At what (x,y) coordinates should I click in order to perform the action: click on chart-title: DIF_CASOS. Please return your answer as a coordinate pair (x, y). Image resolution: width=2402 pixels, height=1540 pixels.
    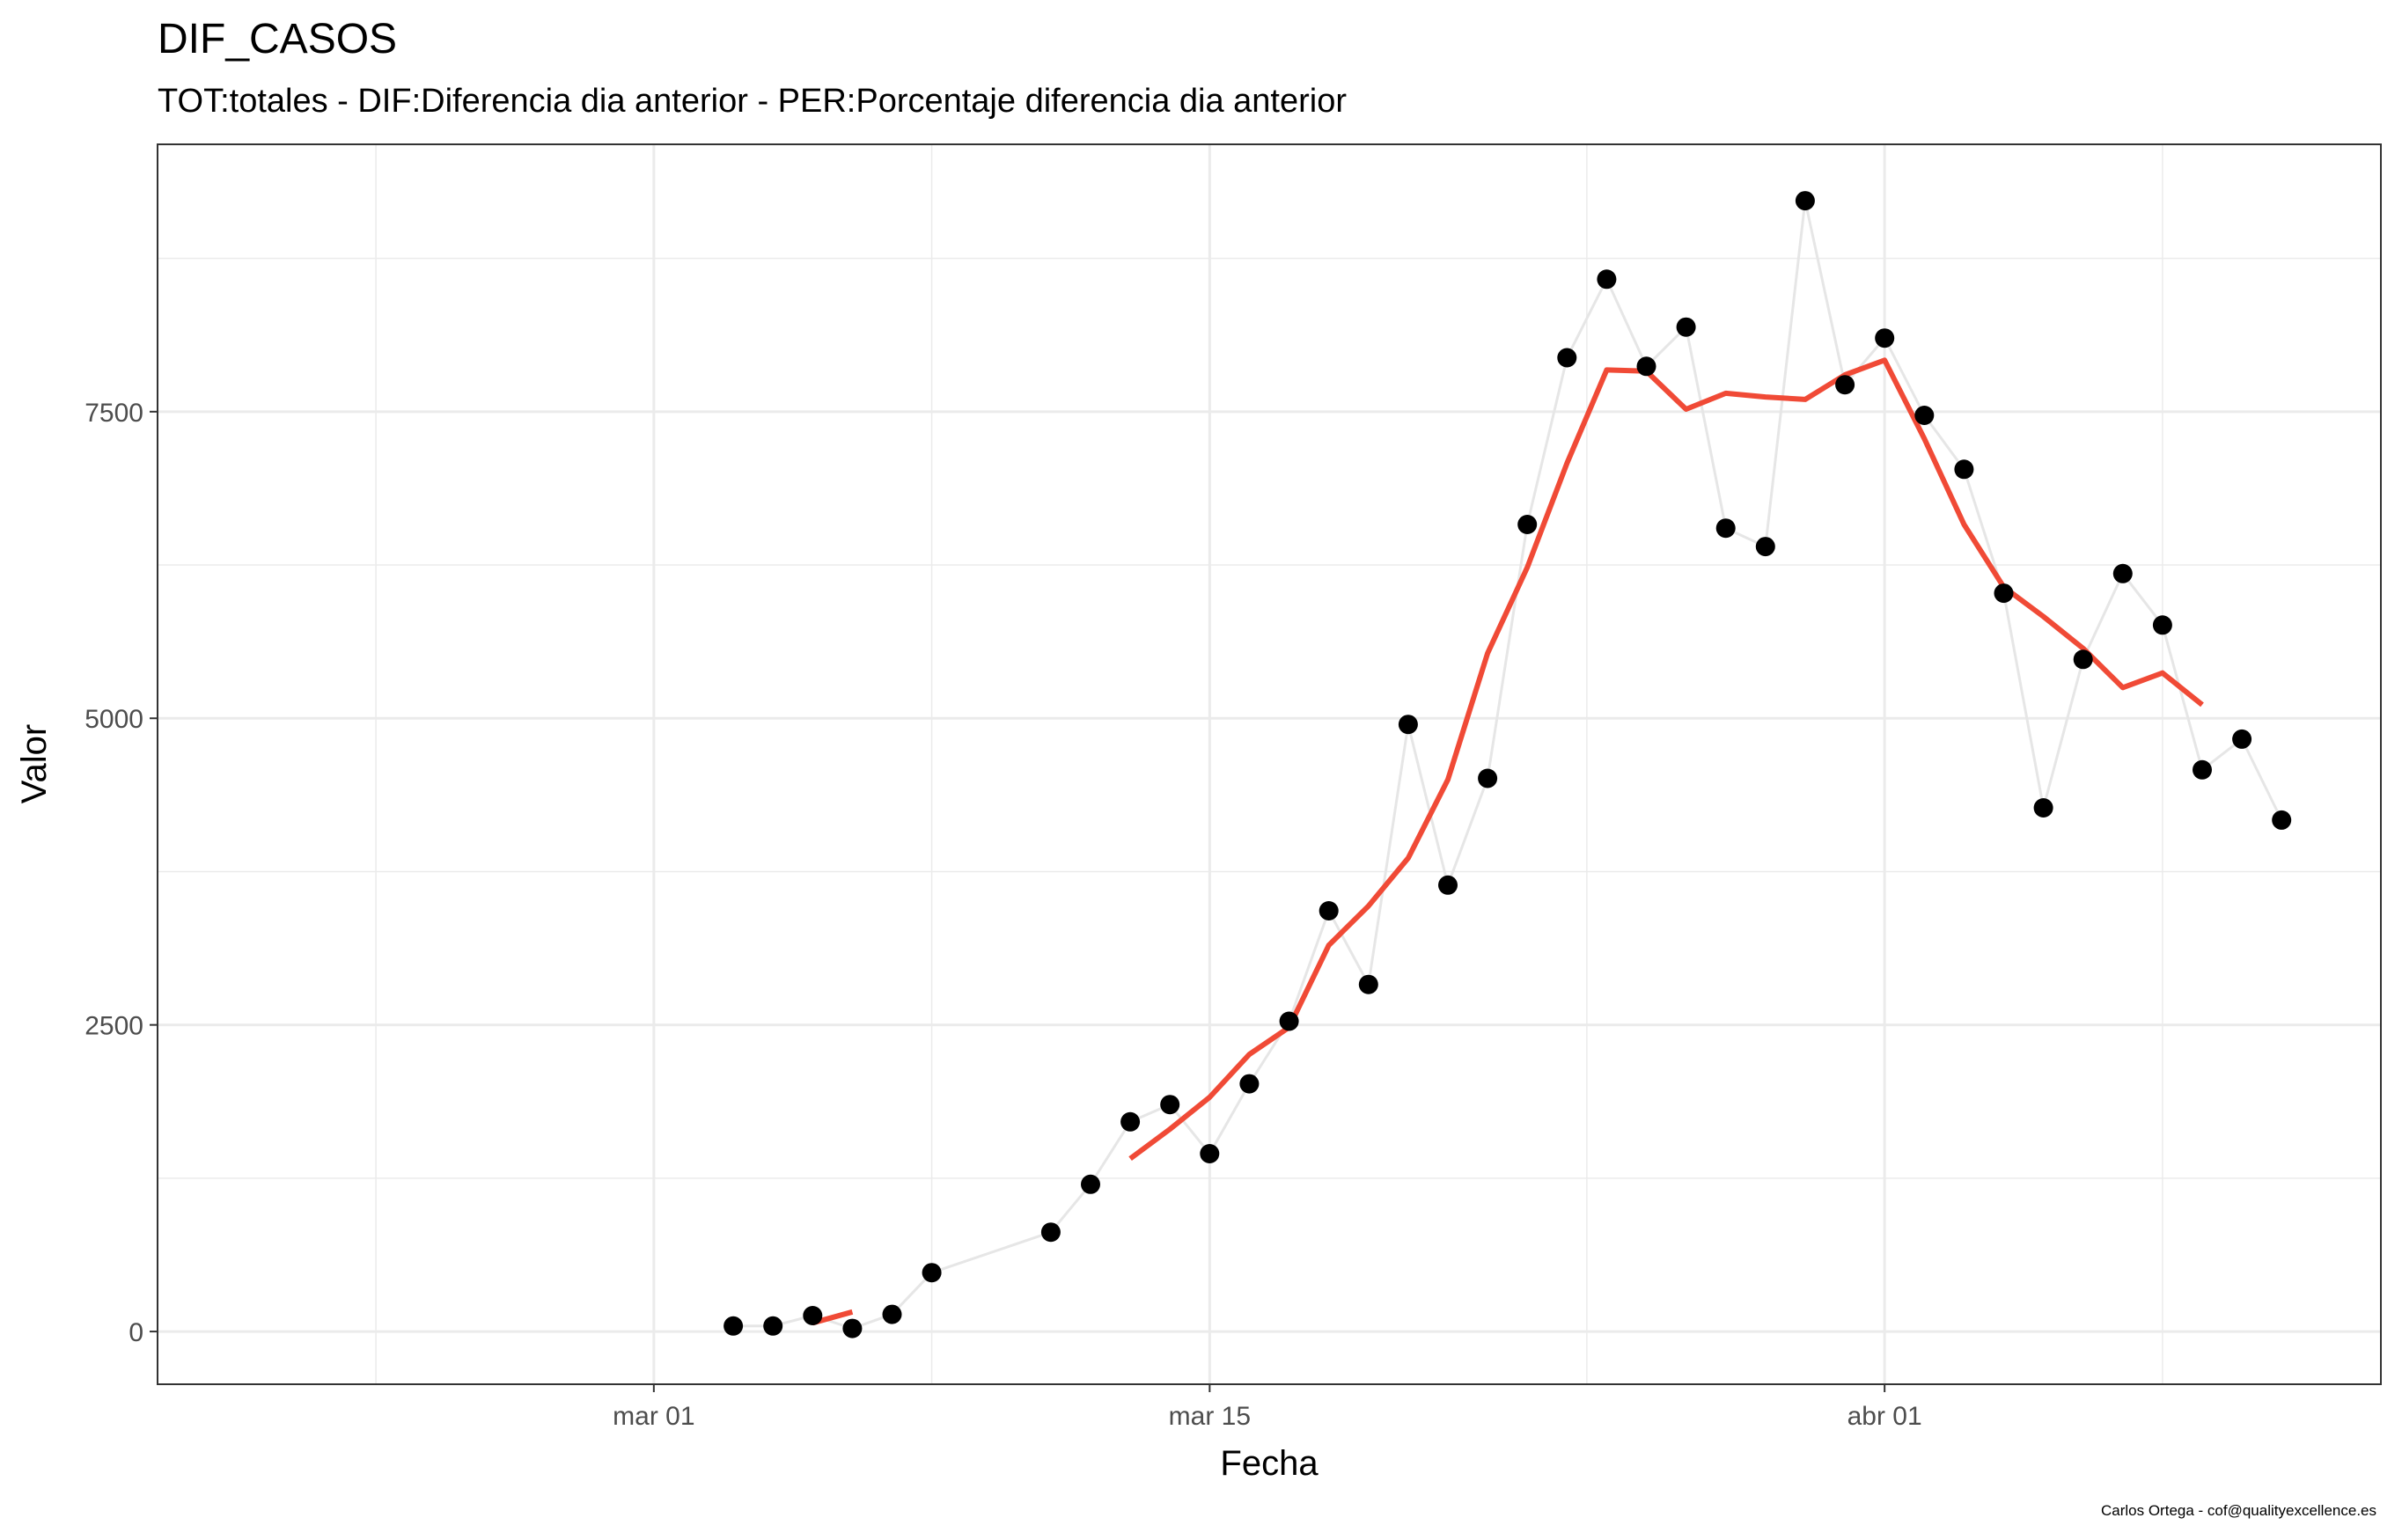
    Looking at the image, I should click on (277, 39).